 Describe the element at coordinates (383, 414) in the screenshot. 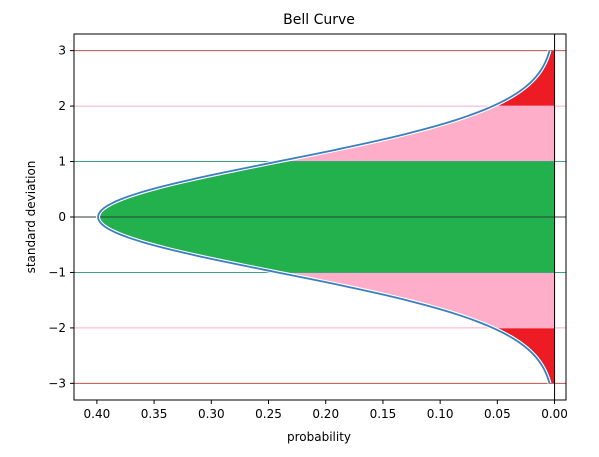

I see `x-tick-label-5: 0.15` at that location.